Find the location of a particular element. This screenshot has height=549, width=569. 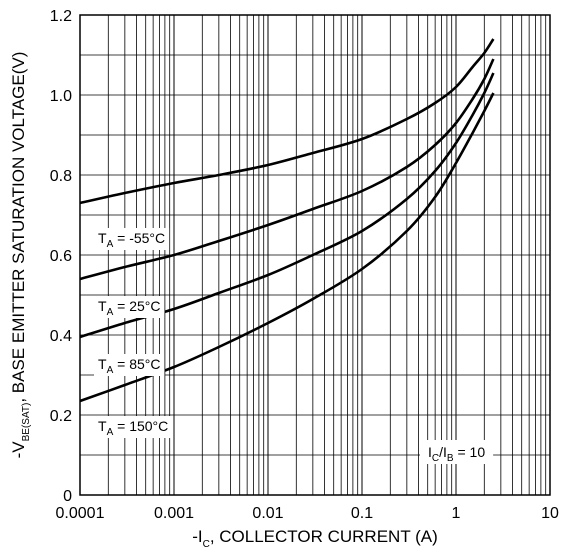

series-label-2: TA = 25°C is located at coordinates (129, 308).